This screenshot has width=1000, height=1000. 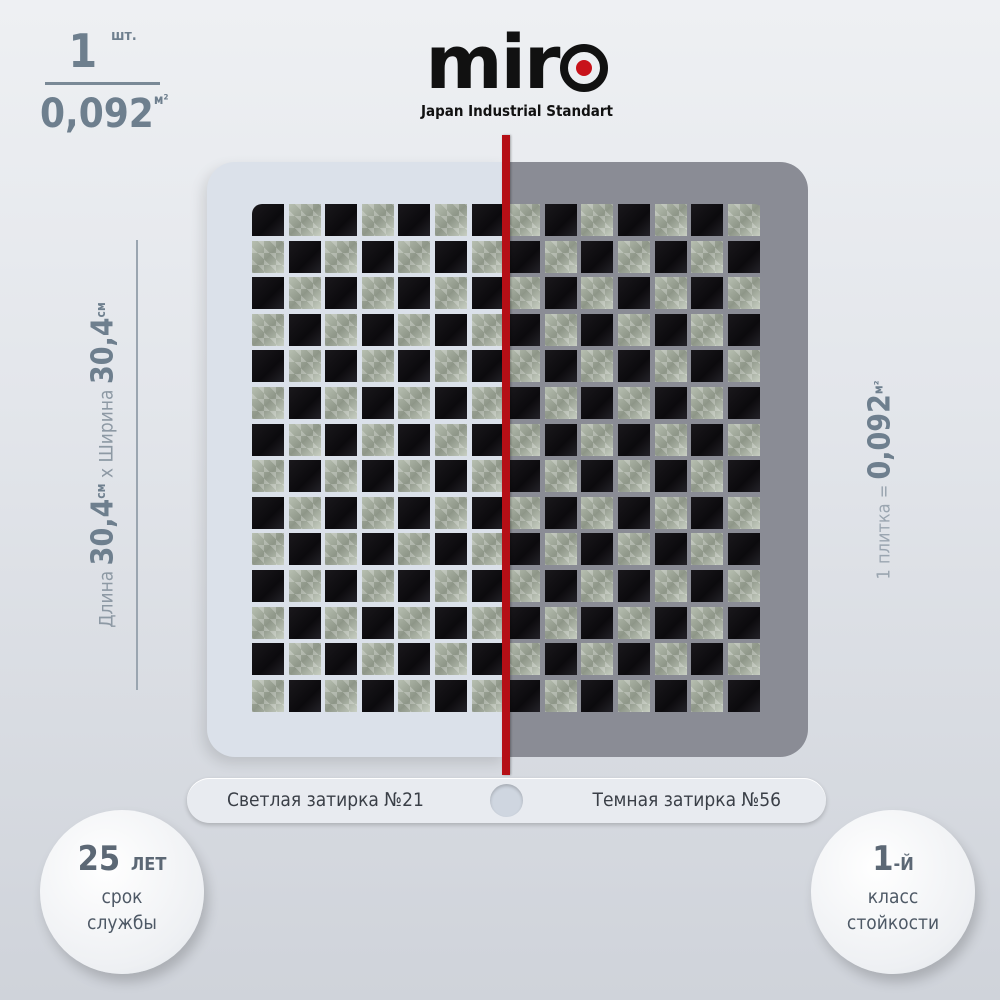 I want to click on length-value: 30,4, so click(x=103, y=532).